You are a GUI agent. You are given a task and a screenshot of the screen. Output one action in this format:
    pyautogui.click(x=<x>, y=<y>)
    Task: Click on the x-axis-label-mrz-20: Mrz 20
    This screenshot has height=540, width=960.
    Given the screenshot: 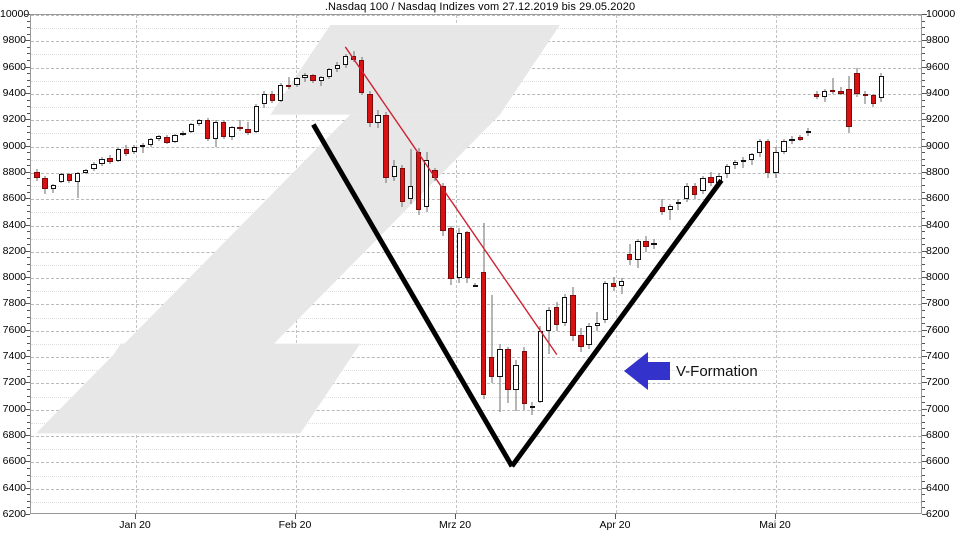 What is the action you would take?
    pyautogui.click(x=455, y=525)
    